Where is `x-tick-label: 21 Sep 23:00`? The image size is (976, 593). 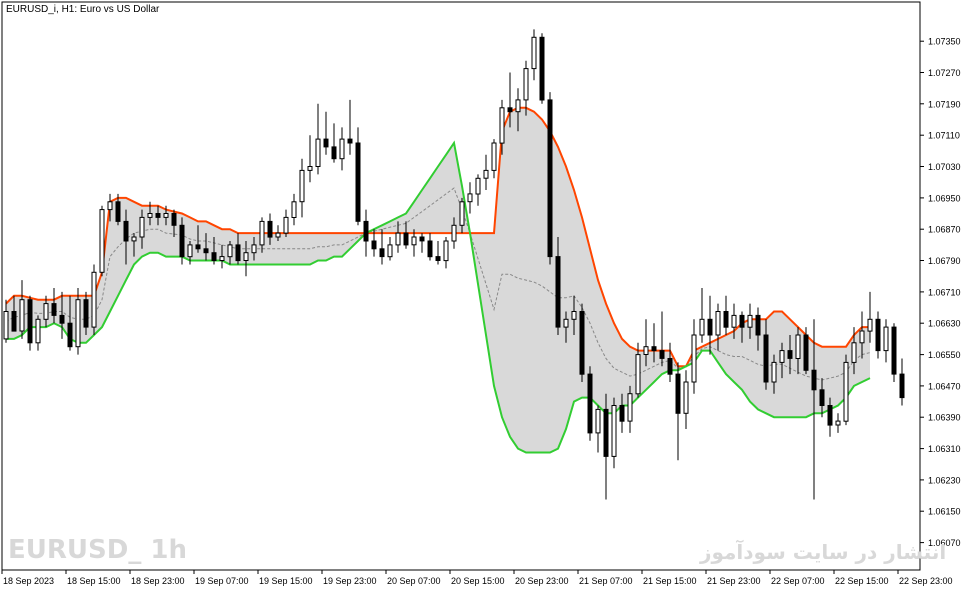 x-tick-label: 21 Sep 23:00 is located at coordinates (734, 581).